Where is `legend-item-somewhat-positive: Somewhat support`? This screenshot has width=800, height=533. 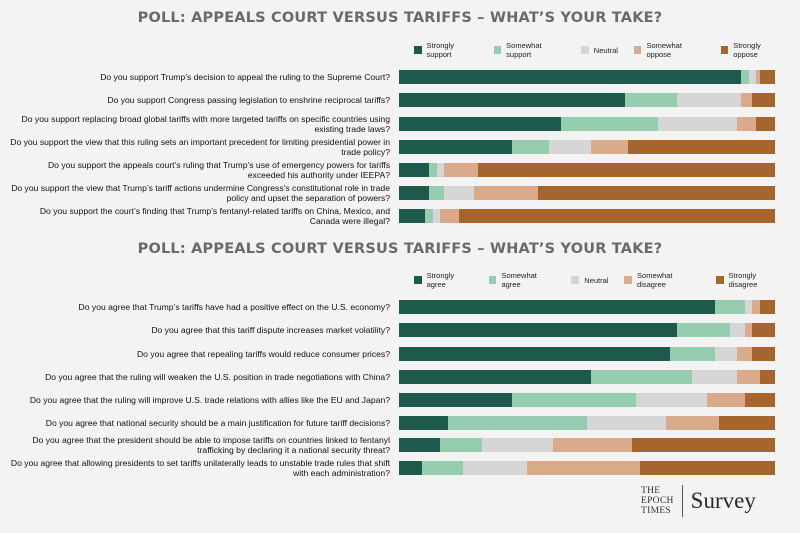 legend-item-somewhat-positive: Somewhat support is located at coordinates (529, 50).